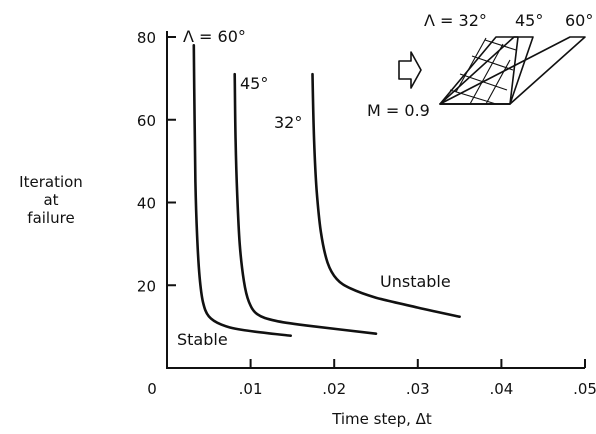 The width and height of the screenshot is (596, 434). What do you see at coordinates (288, 122) in the screenshot?
I see `series-label-32: 32°` at bounding box center [288, 122].